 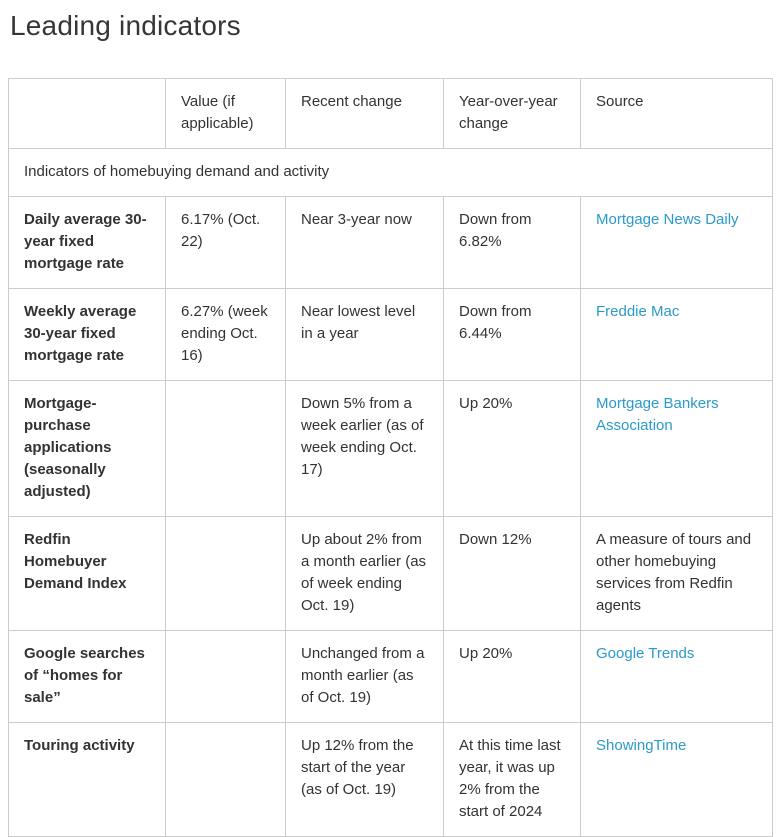 What do you see at coordinates (125, 25) in the screenshot?
I see `page-title: Leading indicators` at bounding box center [125, 25].